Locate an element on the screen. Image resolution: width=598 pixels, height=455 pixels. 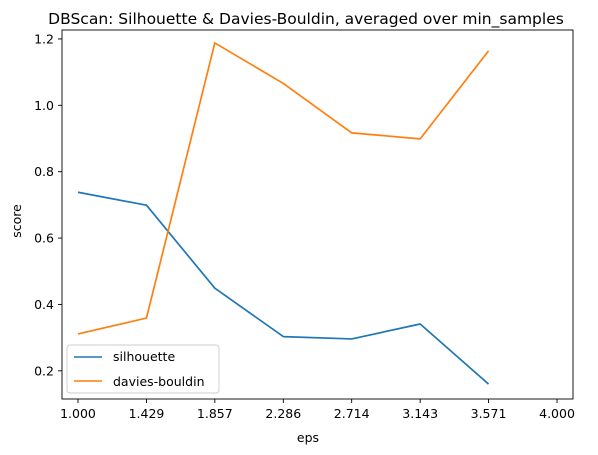
x-tick-label: 3.143 is located at coordinates (420, 413).